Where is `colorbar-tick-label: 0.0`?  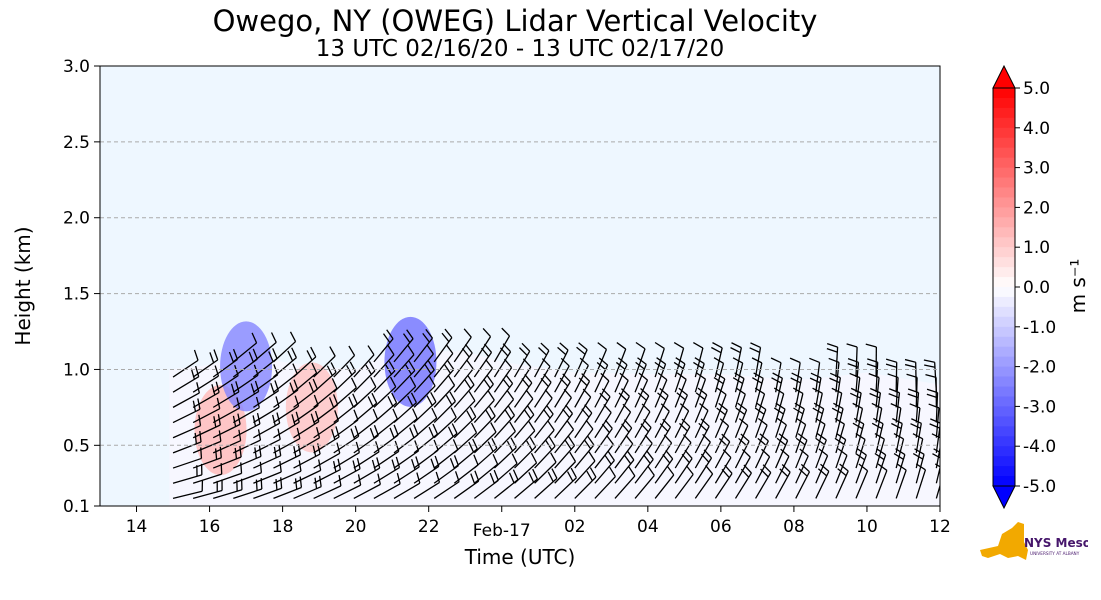
colorbar-tick-label: 0.0 is located at coordinates (1036, 288).